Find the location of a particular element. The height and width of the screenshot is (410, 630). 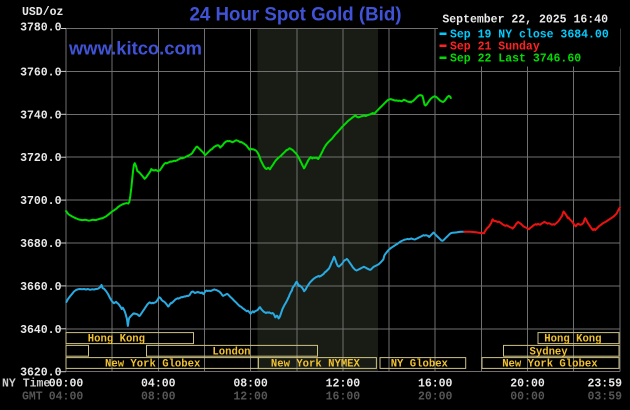

svg-text: 3620.0 is located at coordinates (41, 373).